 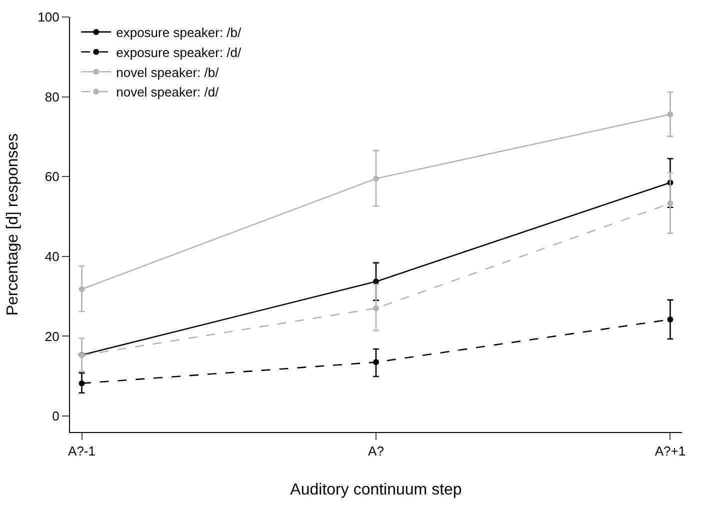 I want to click on y-tick-label: 60, so click(x=52, y=176).